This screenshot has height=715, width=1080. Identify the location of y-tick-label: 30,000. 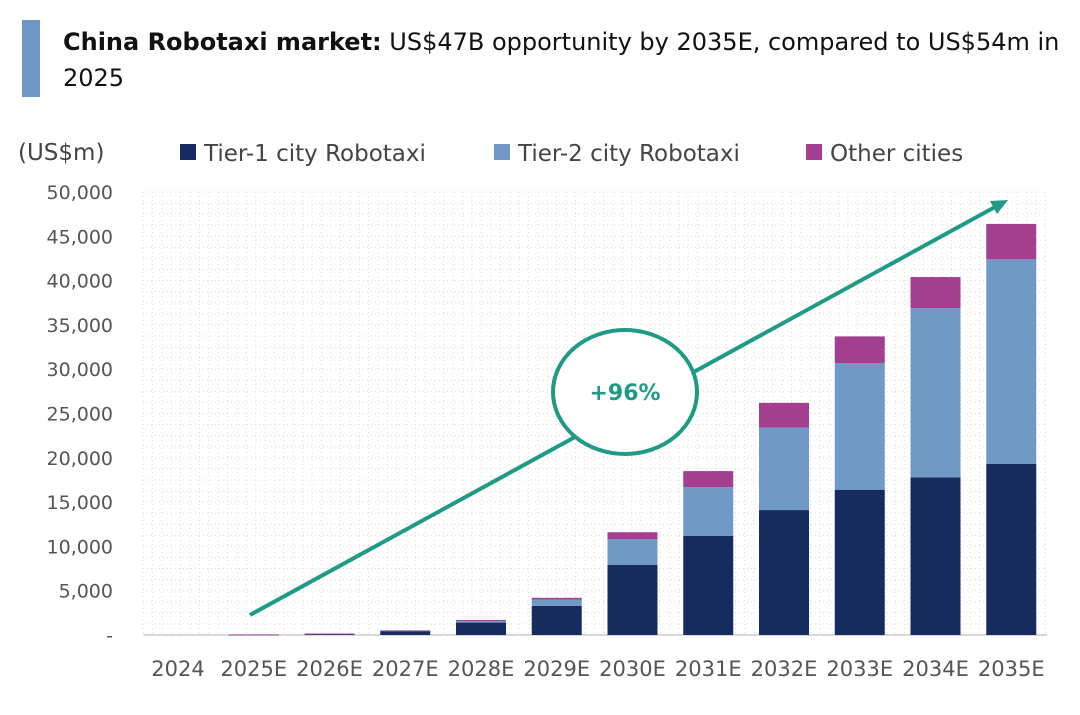
(80, 370).